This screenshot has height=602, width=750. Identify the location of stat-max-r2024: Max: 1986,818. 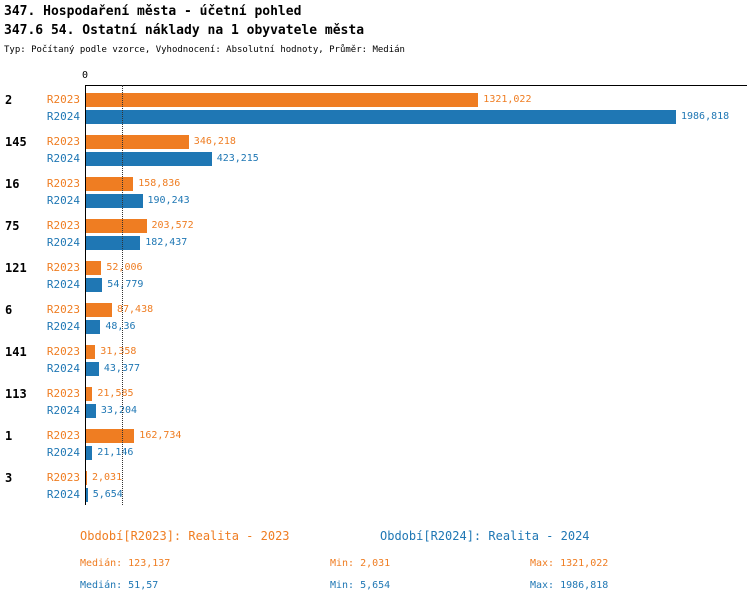
(569, 585).